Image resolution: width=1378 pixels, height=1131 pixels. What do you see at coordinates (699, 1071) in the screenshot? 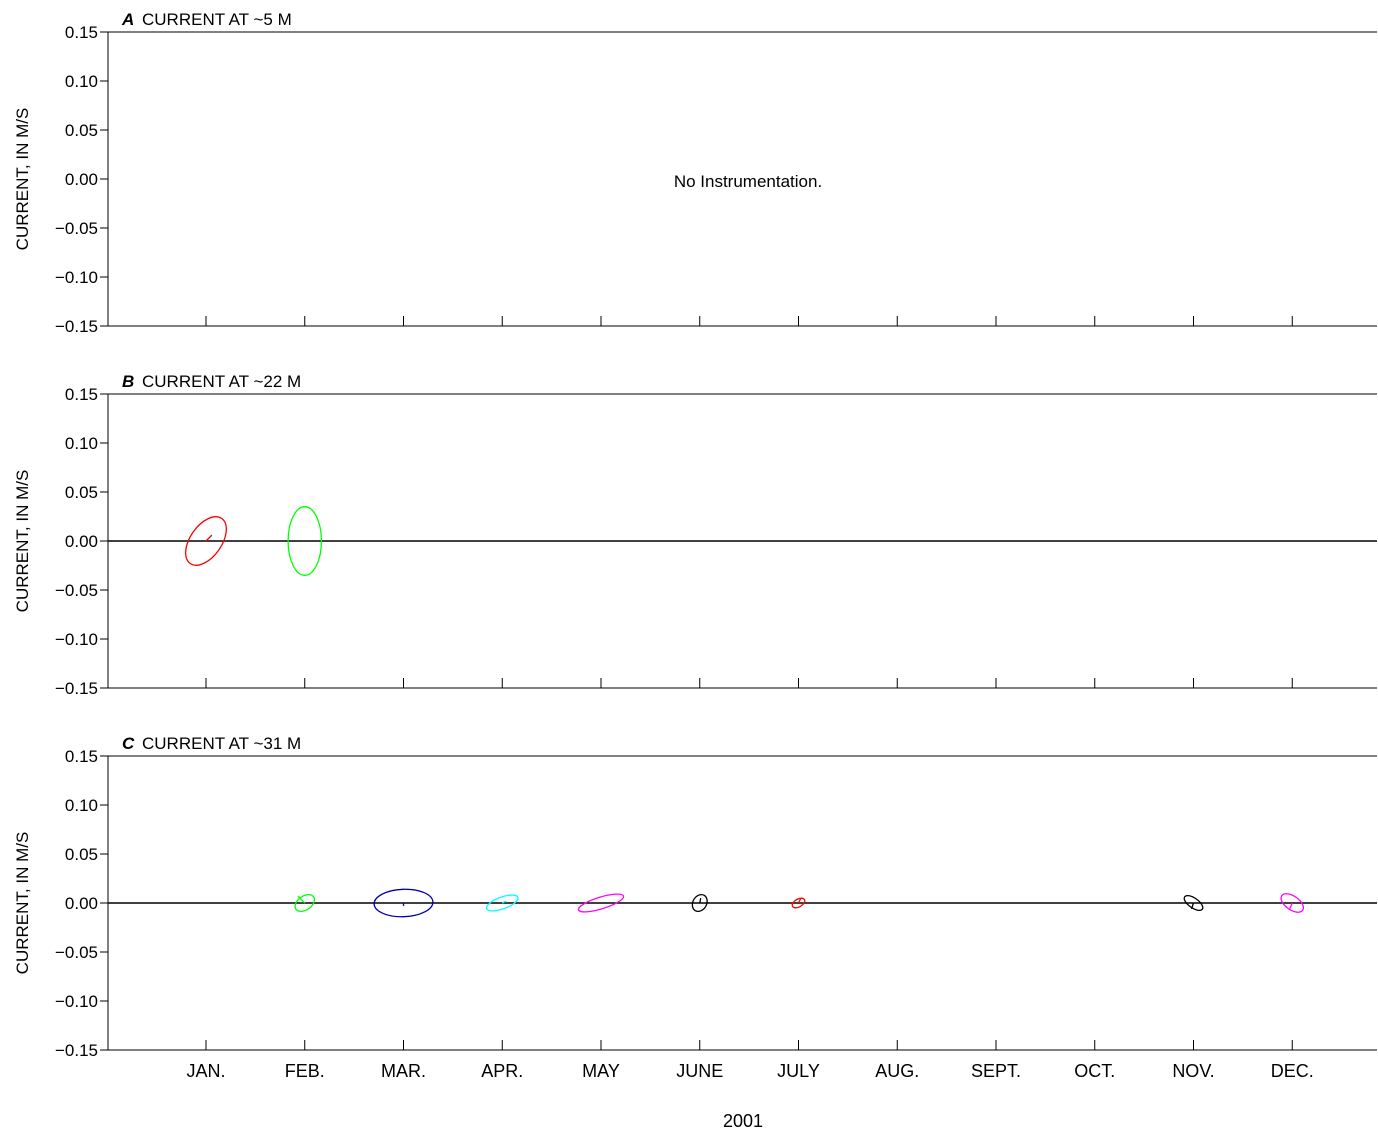
I see `x-tick-label: JUNE` at bounding box center [699, 1071].